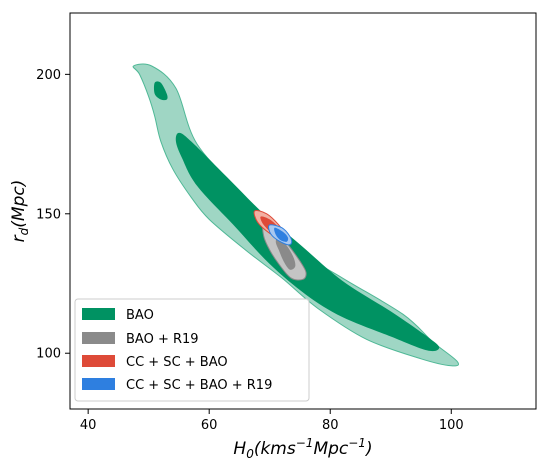 The height and width of the screenshot is (466, 550). What do you see at coordinates (305, 443) in the screenshot?
I see `x-label-exponent-1: −1` at bounding box center [305, 443].